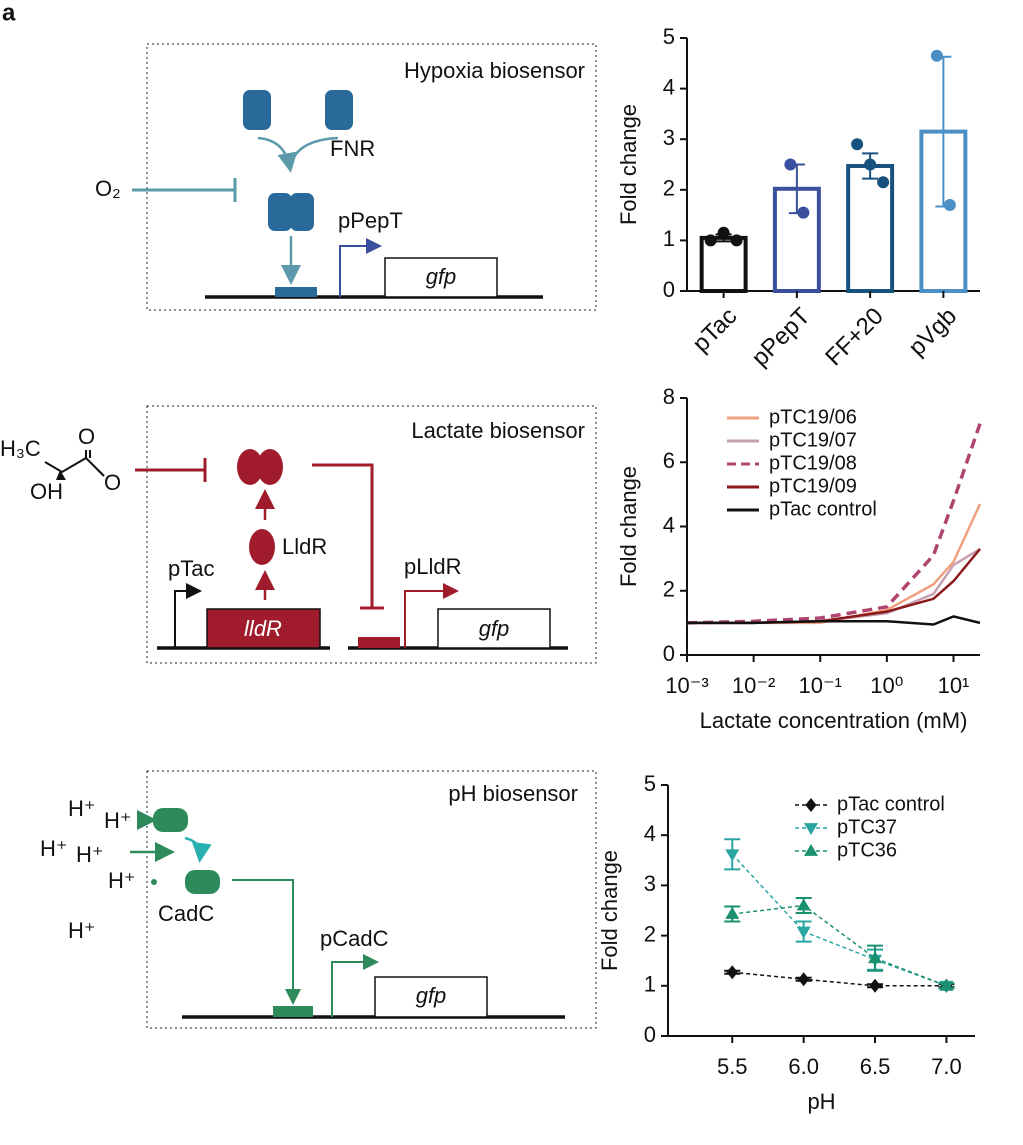 The width and height of the screenshot is (1023, 1145). Describe the element at coordinates (304, 546) in the screenshot. I see `label: LldR` at that location.